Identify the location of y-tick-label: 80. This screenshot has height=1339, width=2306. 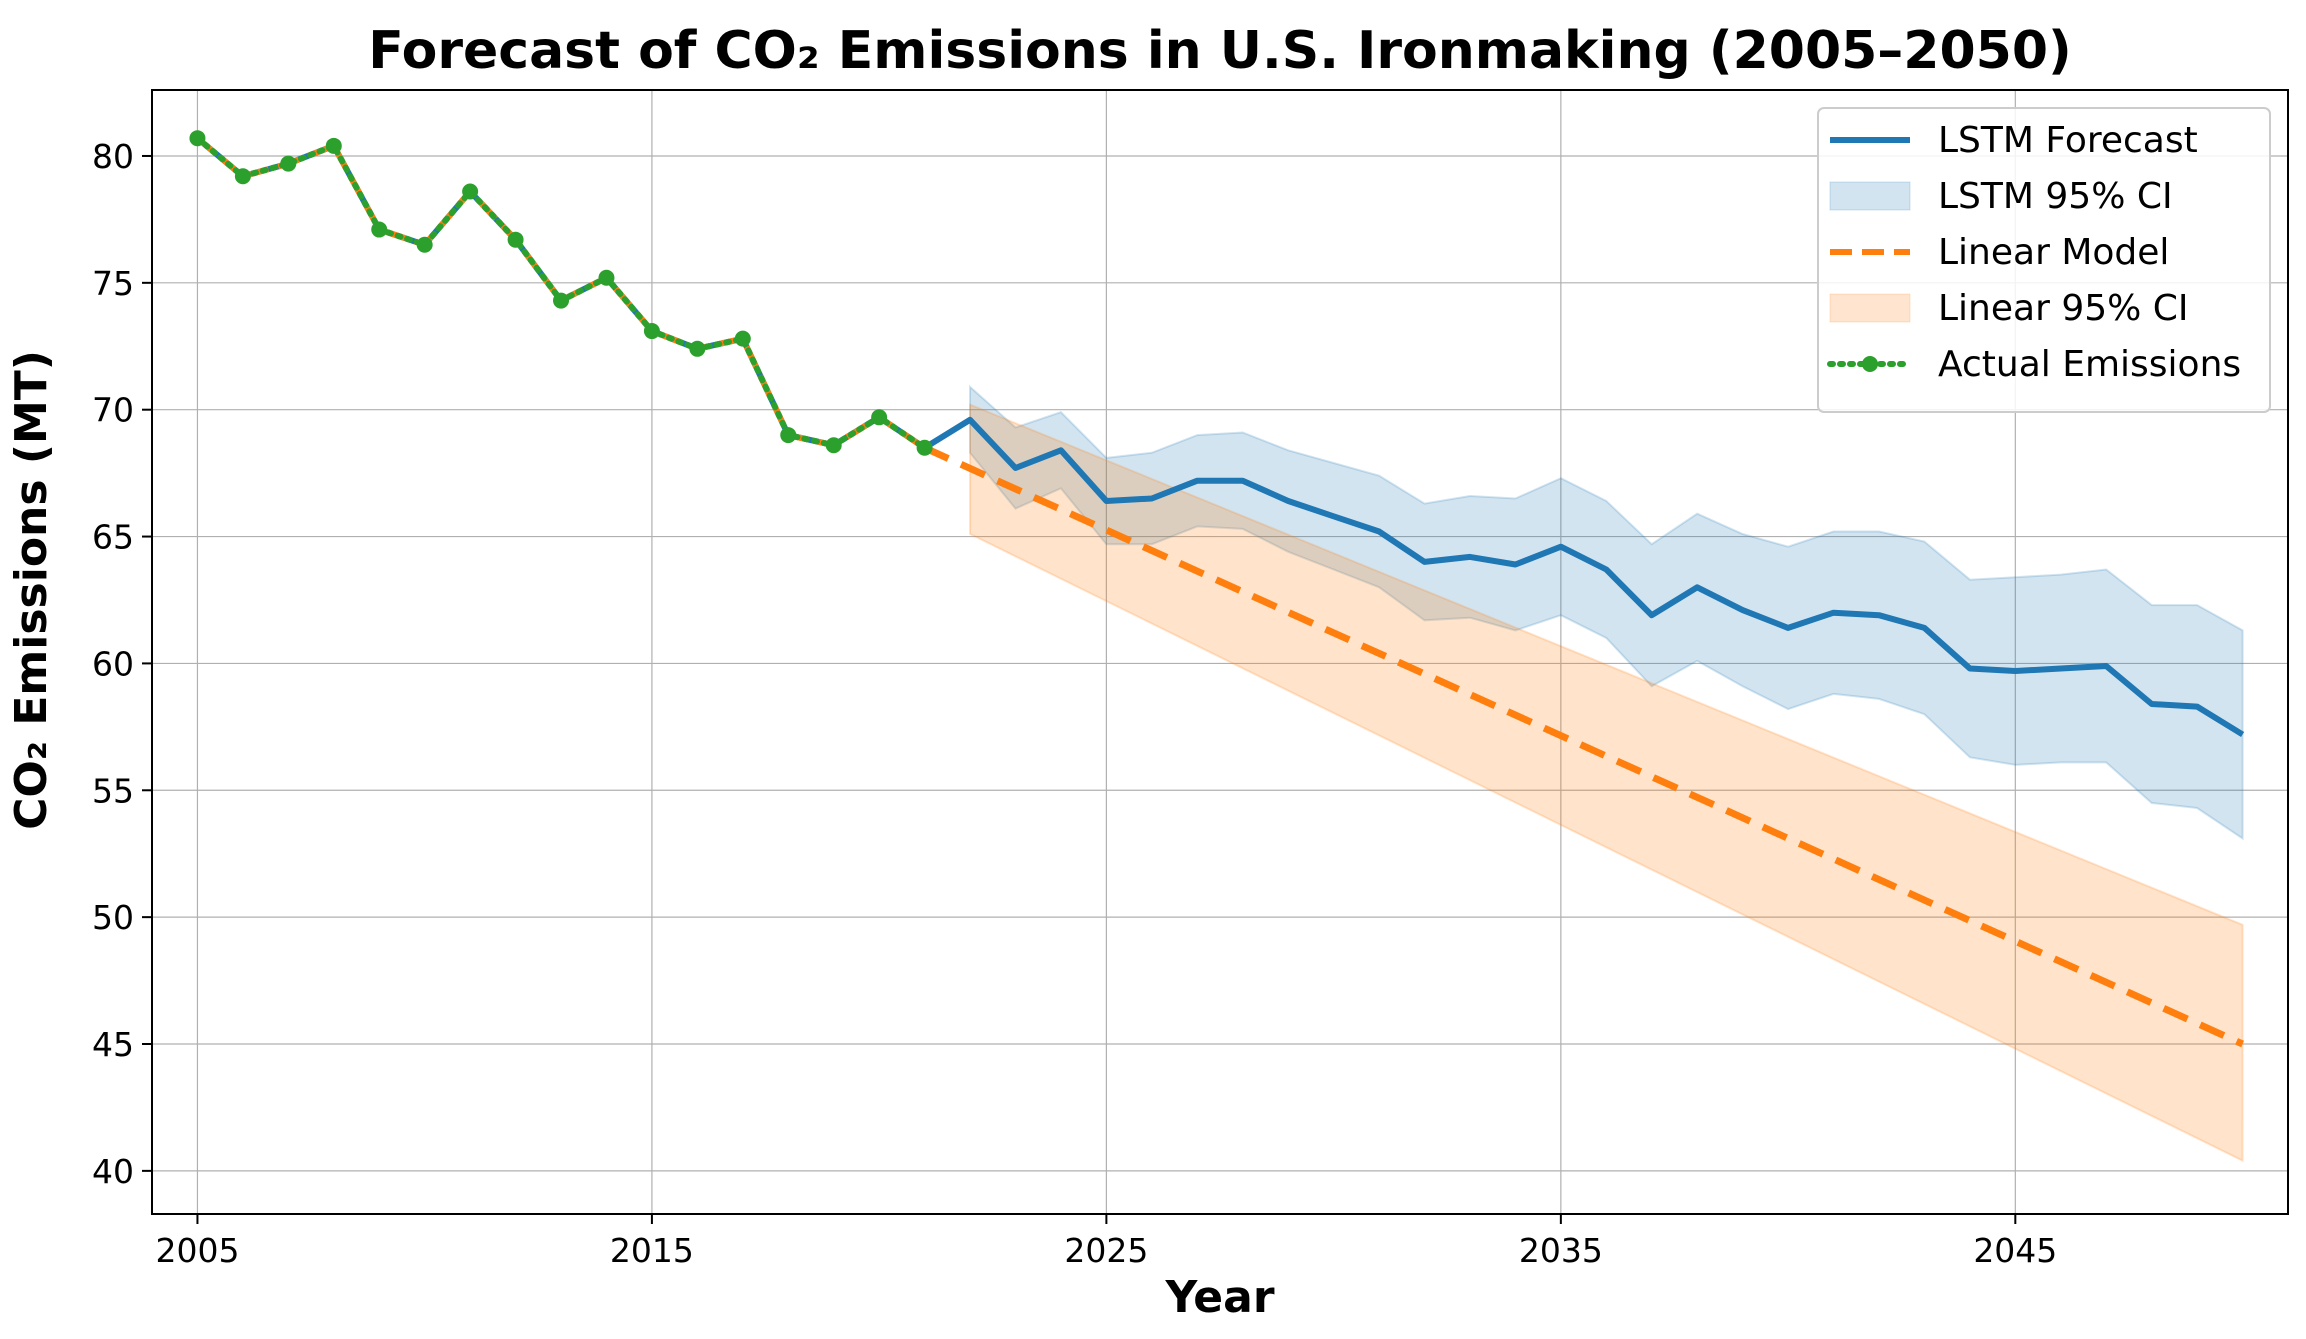
(113, 156).